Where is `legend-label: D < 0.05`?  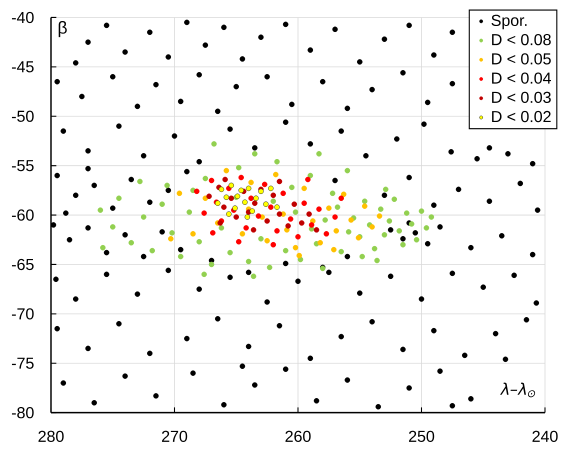 legend-label: D < 0.05 is located at coordinates (521, 58).